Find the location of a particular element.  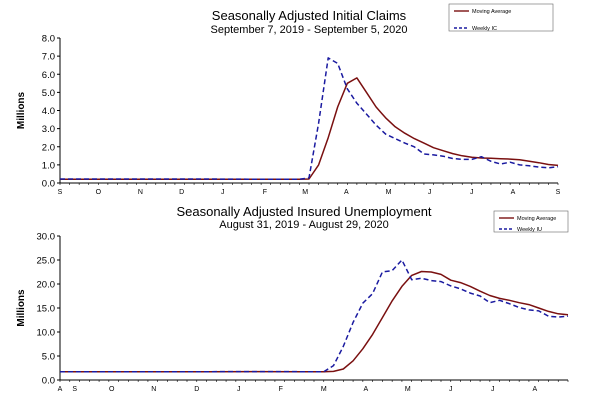

y-tick-label: 20.0 is located at coordinates (46, 285).